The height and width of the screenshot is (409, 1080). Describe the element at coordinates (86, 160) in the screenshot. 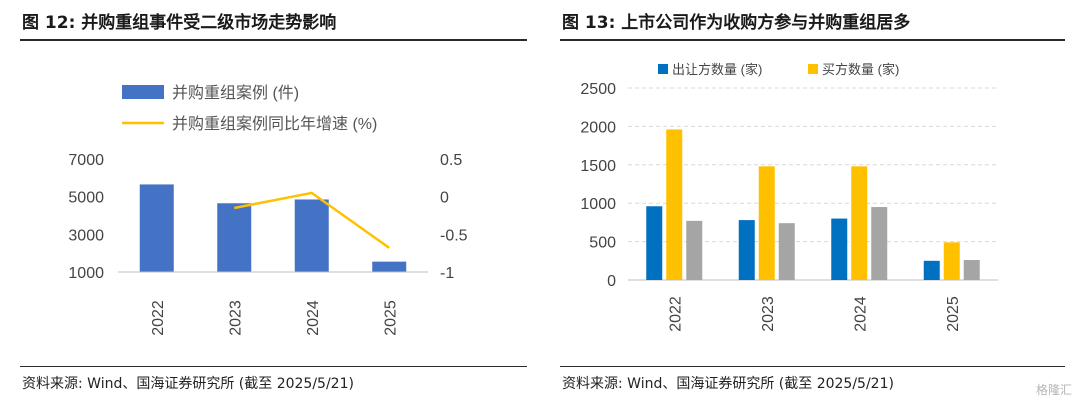

I see `left-y-tick-label: 7000` at that location.